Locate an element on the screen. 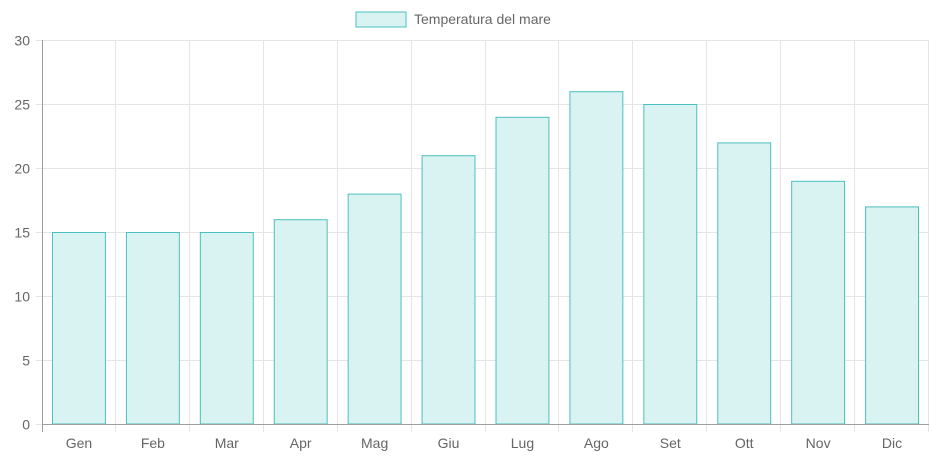 This screenshot has width=929, height=458. bar-feb is located at coordinates (152, 328).